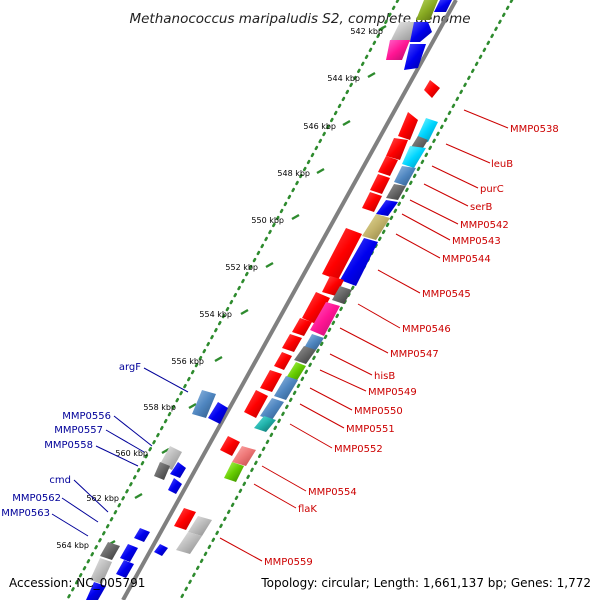  What do you see at coordinates (426, 329) in the screenshot?
I see `gene-label-right: MMP0546` at bounding box center [426, 329].